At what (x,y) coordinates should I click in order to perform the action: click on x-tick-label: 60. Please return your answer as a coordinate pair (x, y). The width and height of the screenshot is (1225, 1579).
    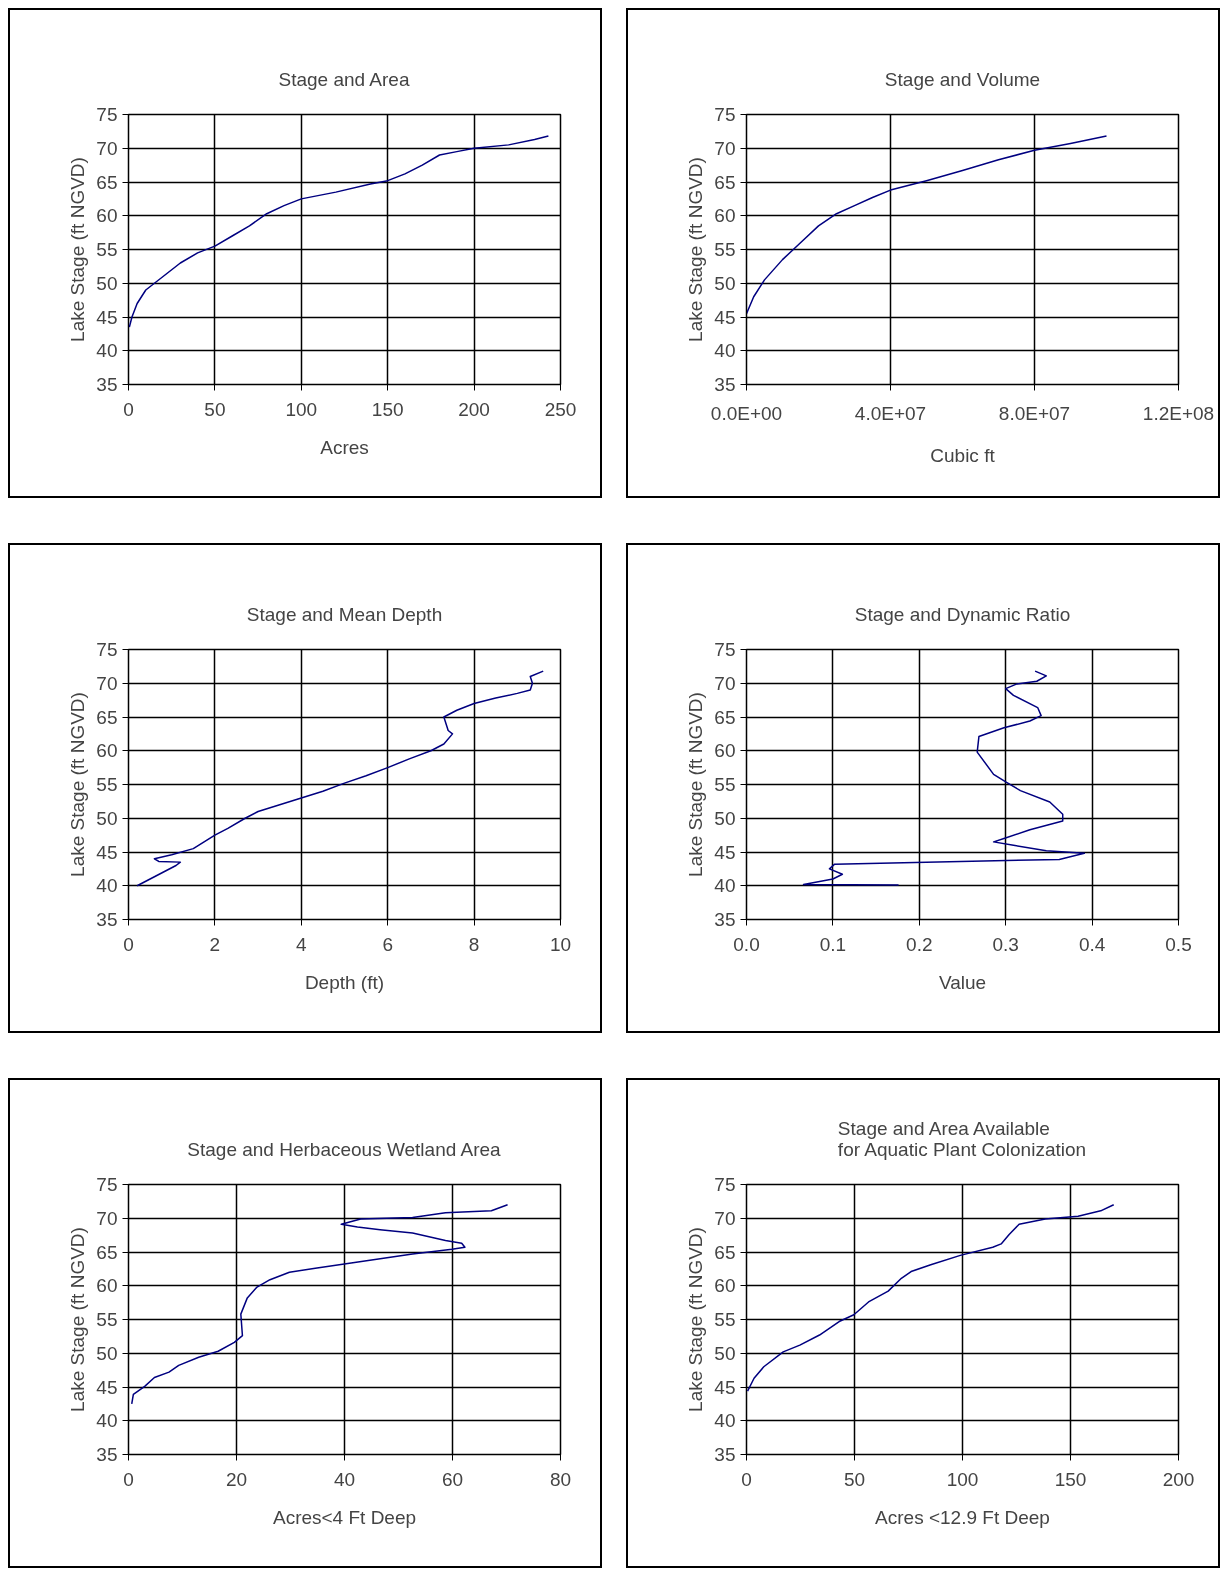
    Looking at the image, I should click on (452, 1479).